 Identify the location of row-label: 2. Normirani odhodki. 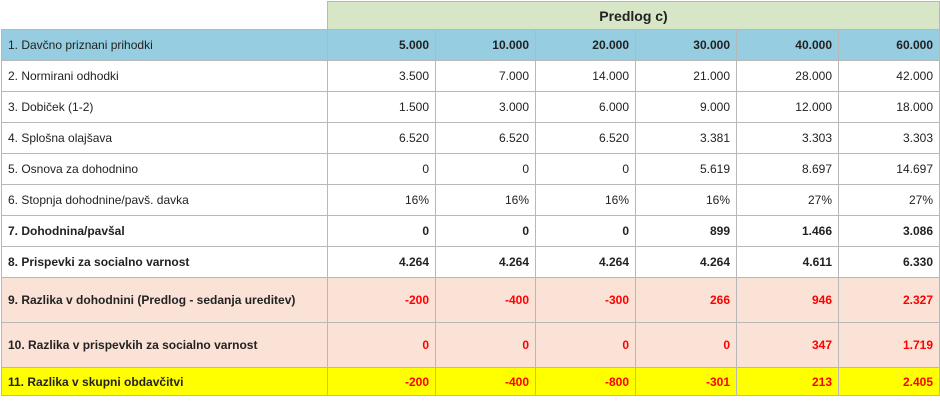
(164, 76).